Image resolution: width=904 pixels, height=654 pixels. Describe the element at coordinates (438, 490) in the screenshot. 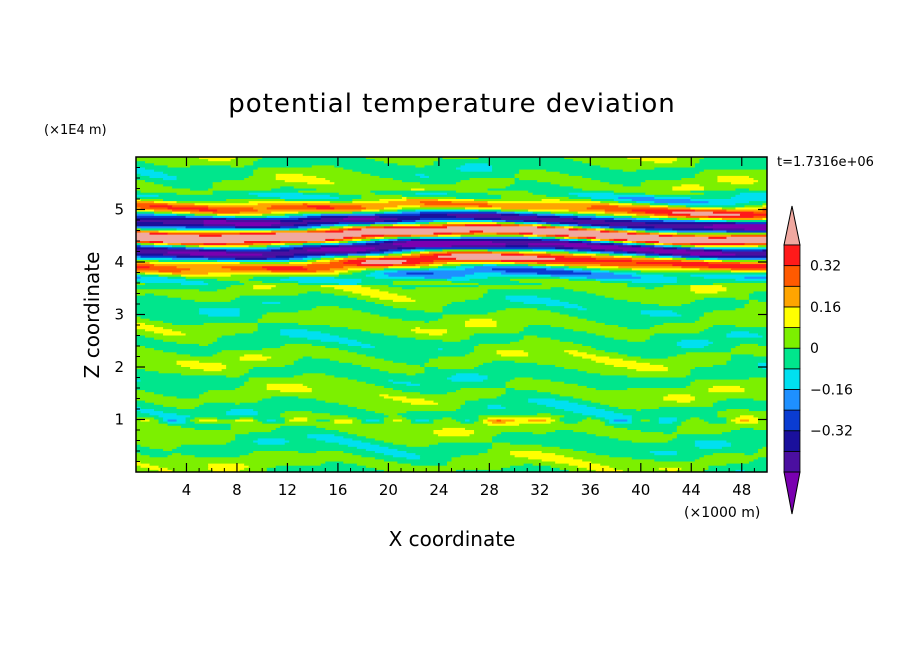

I see `x-tick-label: 24` at that location.